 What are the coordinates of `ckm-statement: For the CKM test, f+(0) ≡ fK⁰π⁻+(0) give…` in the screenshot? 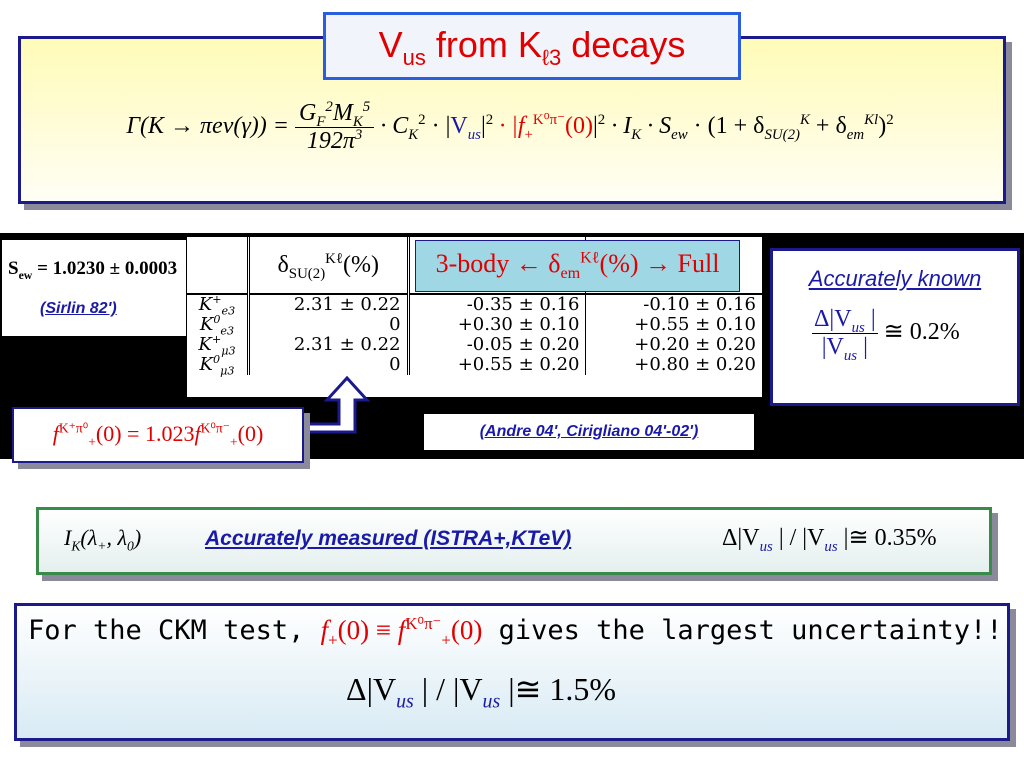 It's located at (515, 632).